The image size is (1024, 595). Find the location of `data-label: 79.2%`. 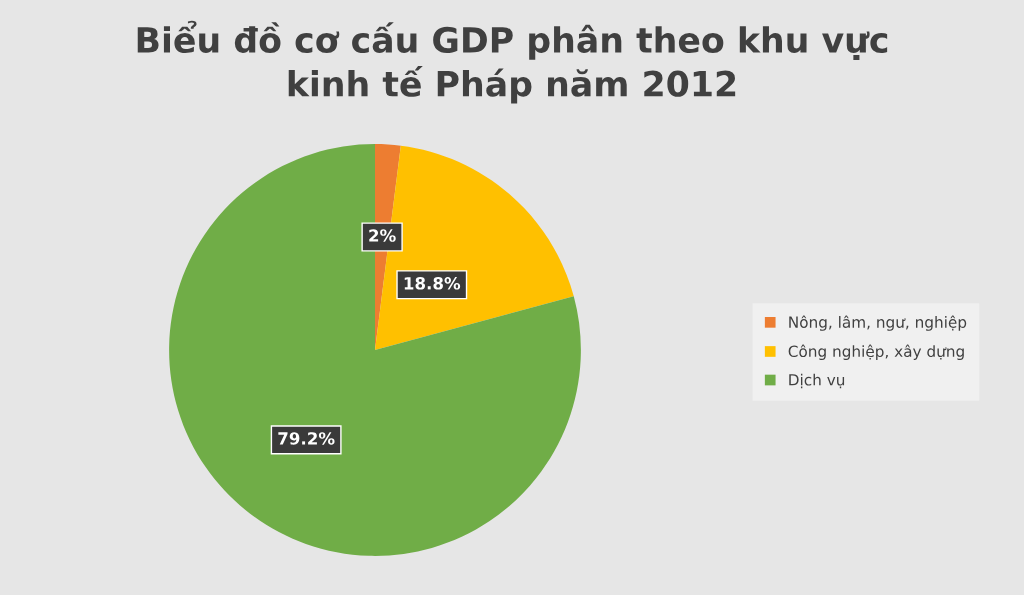

data-label: 79.2% is located at coordinates (306, 438).